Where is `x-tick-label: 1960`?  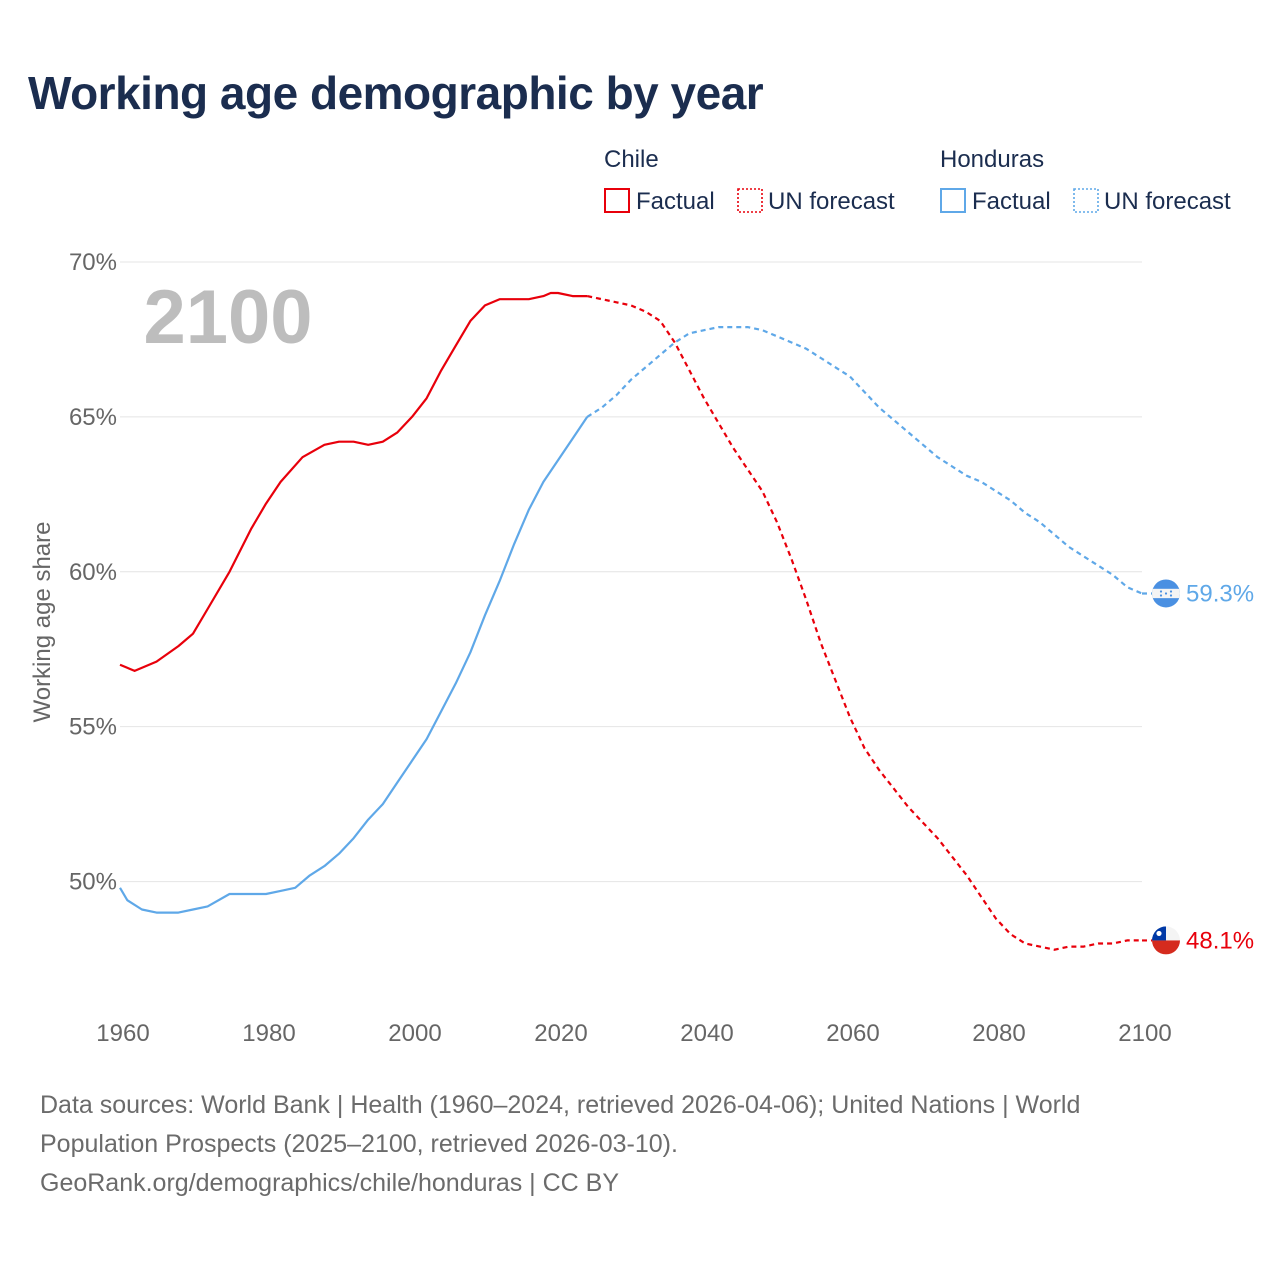 x-tick-label: 1960 is located at coordinates (122, 1033).